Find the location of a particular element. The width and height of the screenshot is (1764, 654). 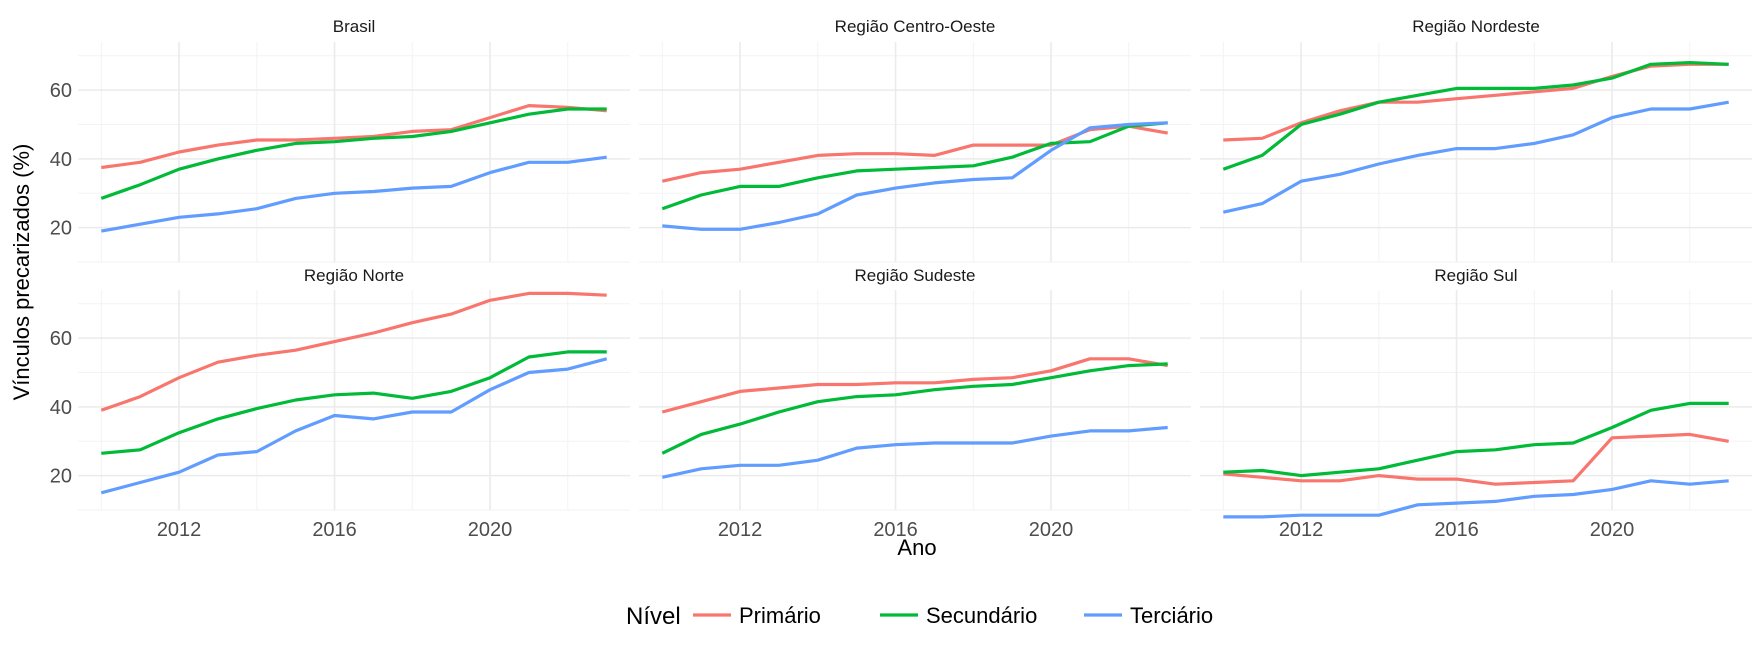

panel-regiao-norte: Região Norte 20 40 60 2012 2016 2020 is located at coordinates (340, 403).